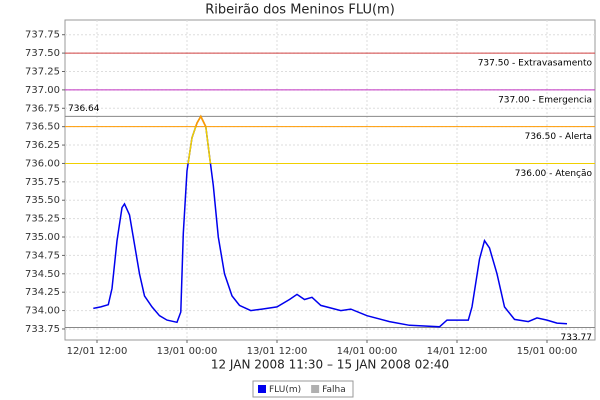  What do you see at coordinates (334, 390) in the screenshot?
I see `legend-label: Falha` at bounding box center [334, 390].